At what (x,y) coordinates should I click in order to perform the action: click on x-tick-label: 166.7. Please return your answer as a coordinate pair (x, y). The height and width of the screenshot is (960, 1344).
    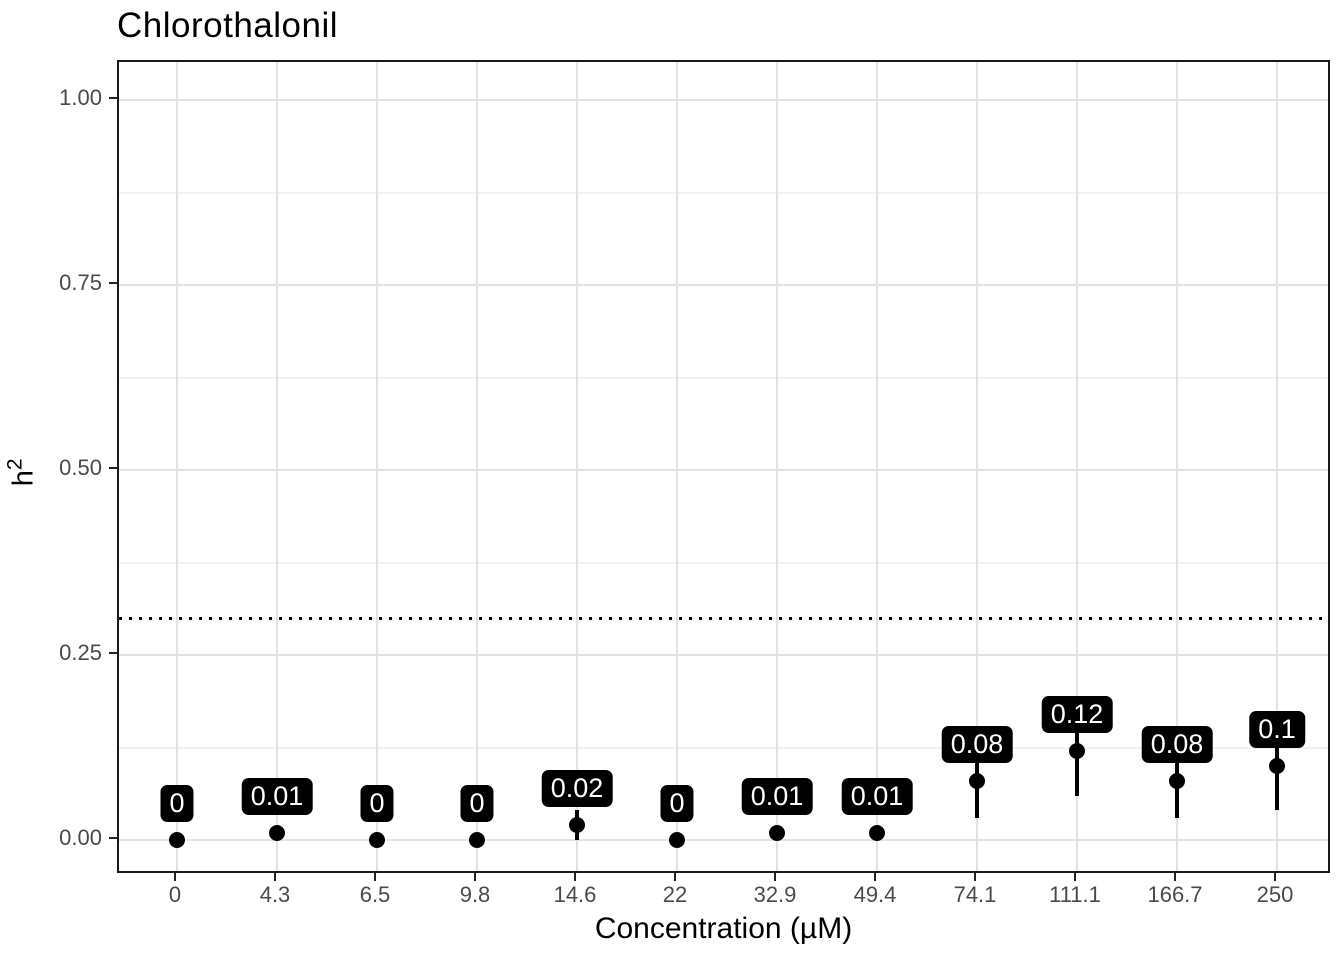
    Looking at the image, I should click on (1175, 894).